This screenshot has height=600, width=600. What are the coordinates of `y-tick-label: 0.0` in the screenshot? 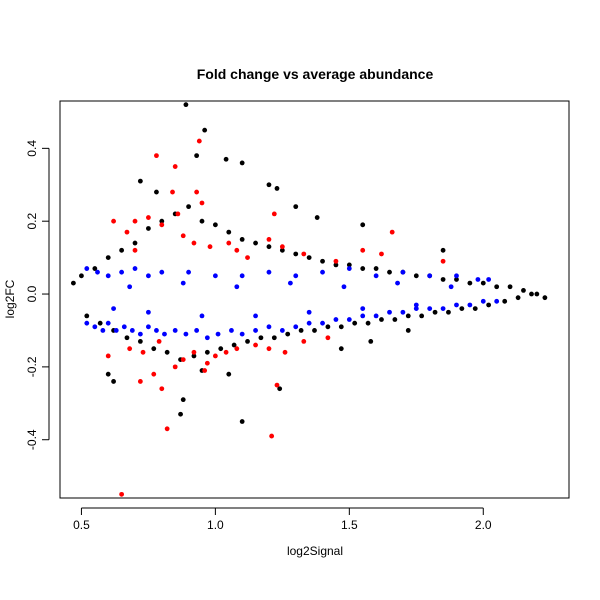 It's located at (32, 293).